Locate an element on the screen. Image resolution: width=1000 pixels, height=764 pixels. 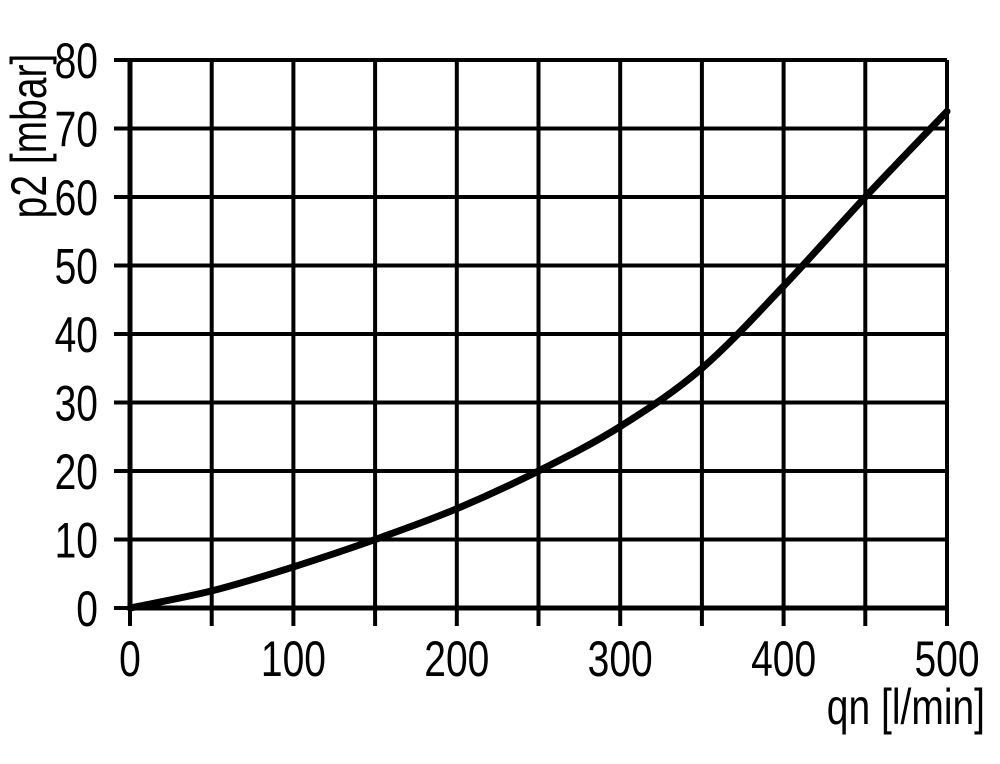
y-tick-labels: 0 10 20 30 40 50 60 70 80 is located at coordinates (76, 334).